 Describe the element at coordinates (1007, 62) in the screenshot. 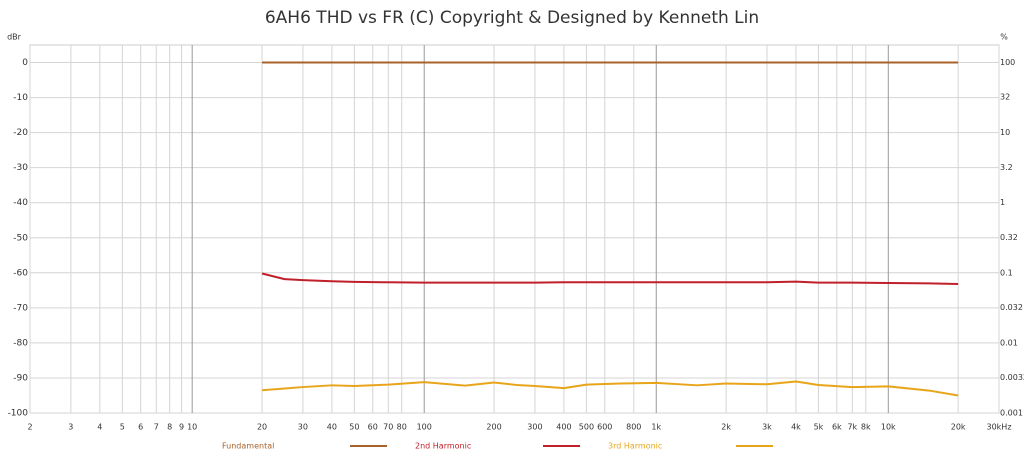

I see `y2-tick-label: 100` at that location.